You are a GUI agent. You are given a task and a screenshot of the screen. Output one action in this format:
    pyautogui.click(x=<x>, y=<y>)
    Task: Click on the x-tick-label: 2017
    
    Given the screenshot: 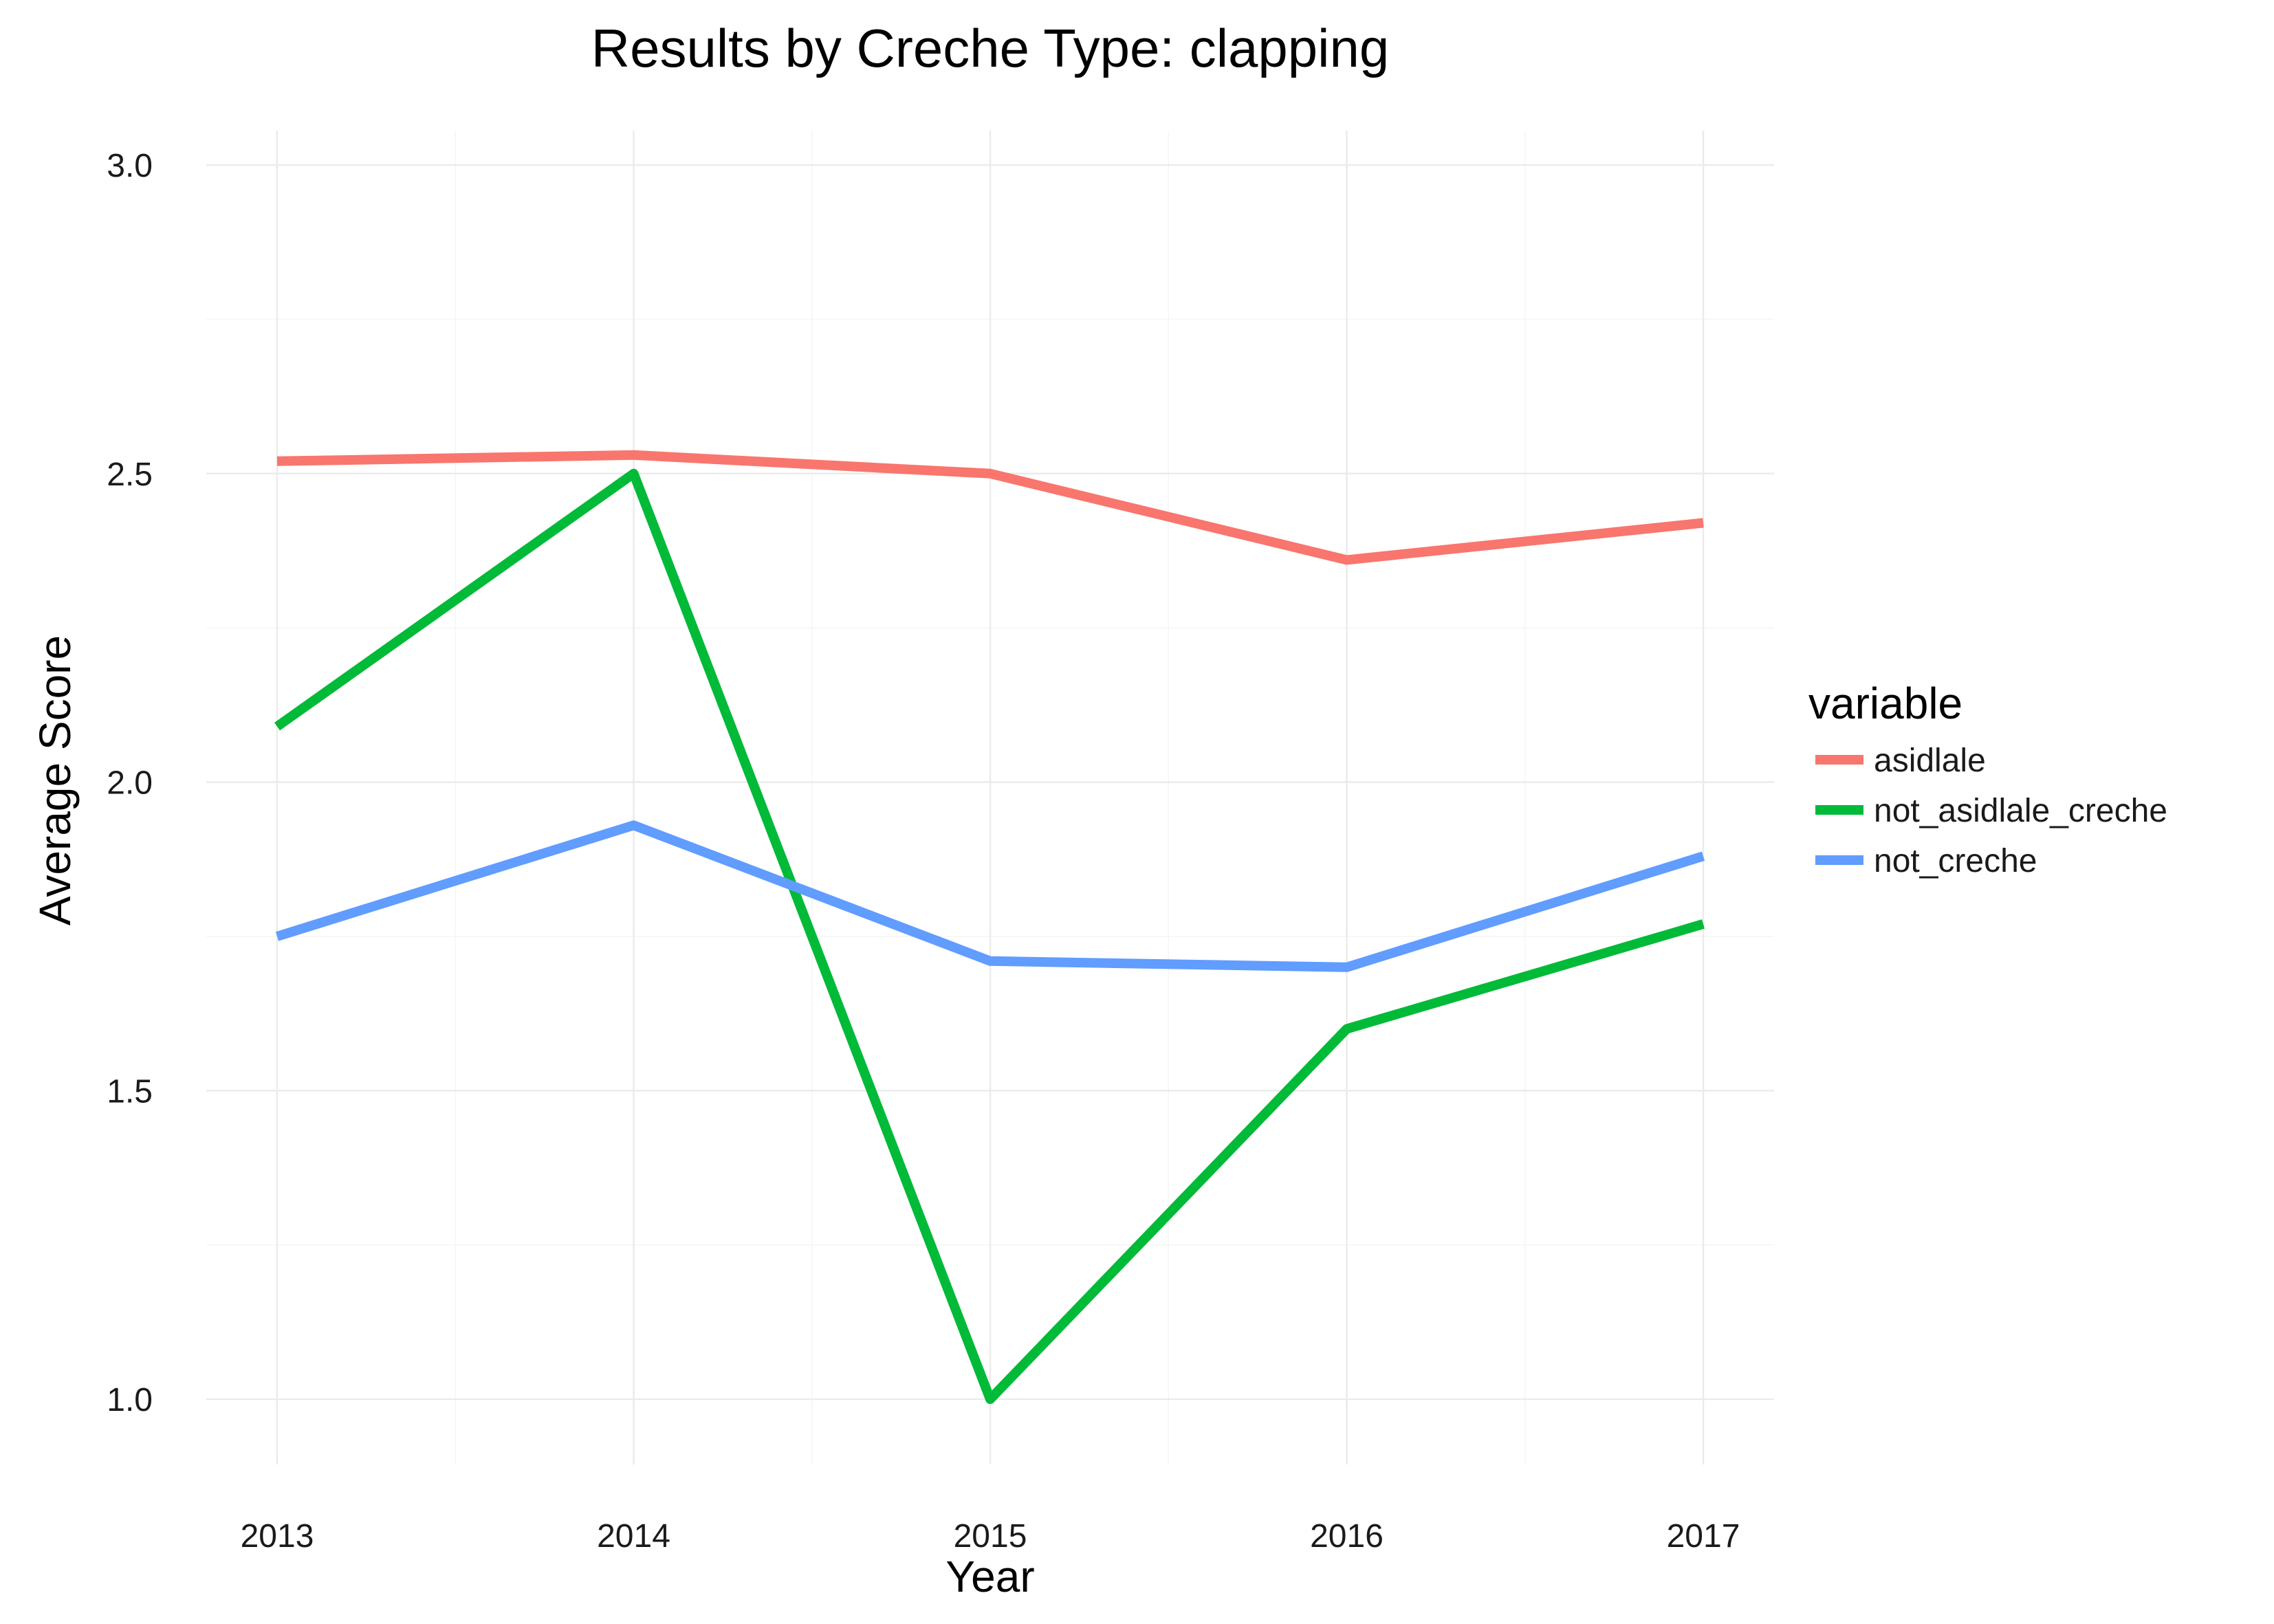 What is the action you would take?
    pyautogui.click(x=1703, y=1536)
    